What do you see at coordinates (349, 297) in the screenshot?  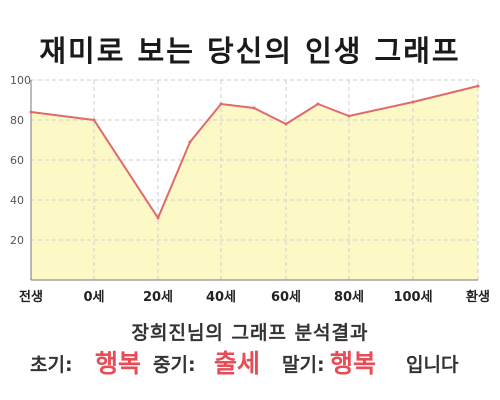 I see `x-tick-label: 80세` at bounding box center [349, 297].